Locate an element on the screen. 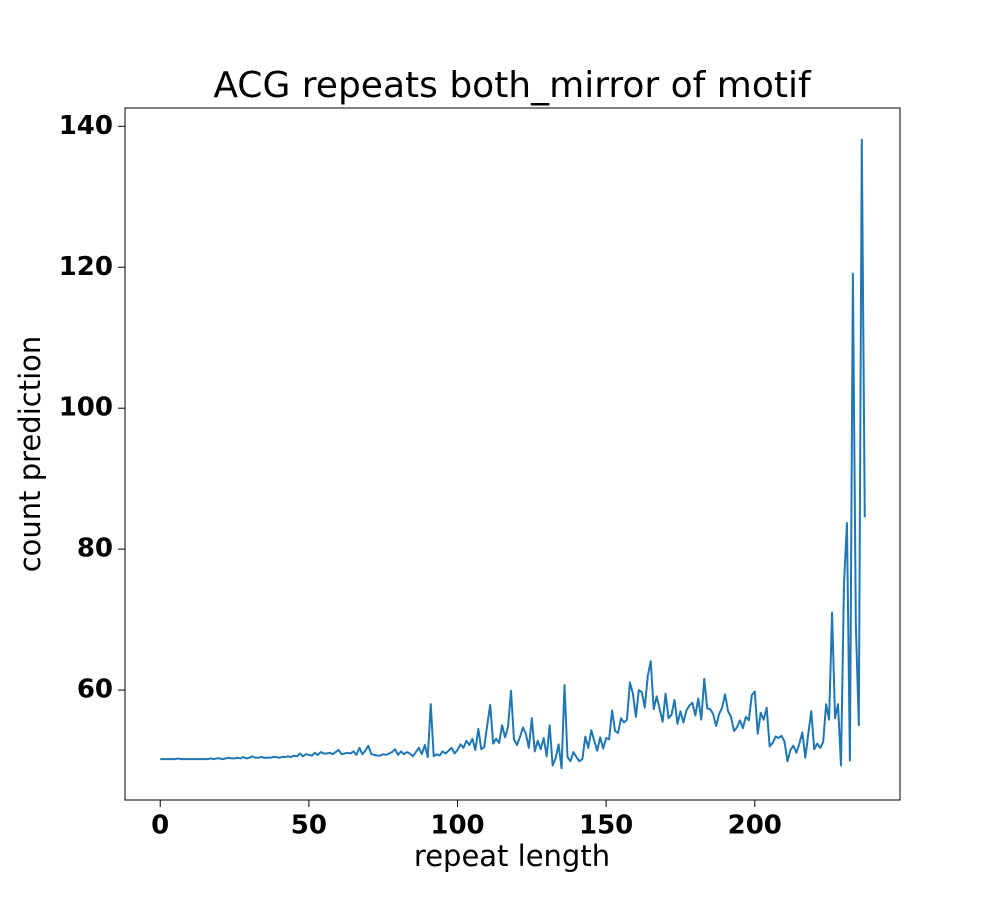 The height and width of the screenshot is (900, 1000). y-tick-label: 100 is located at coordinates (86, 408).